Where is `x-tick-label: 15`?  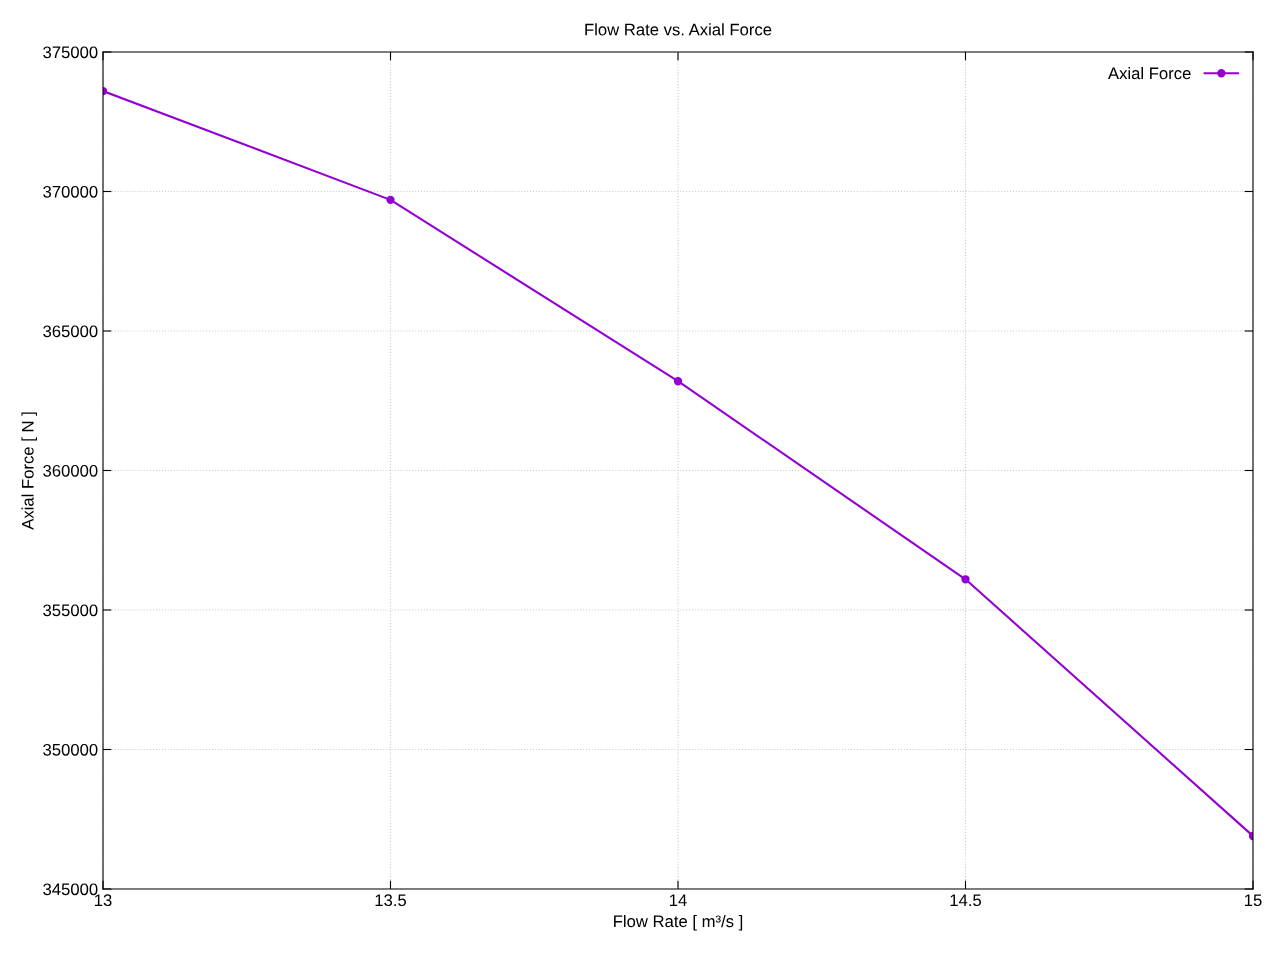
x-tick-label: 15 is located at coordinates (1253, 900).